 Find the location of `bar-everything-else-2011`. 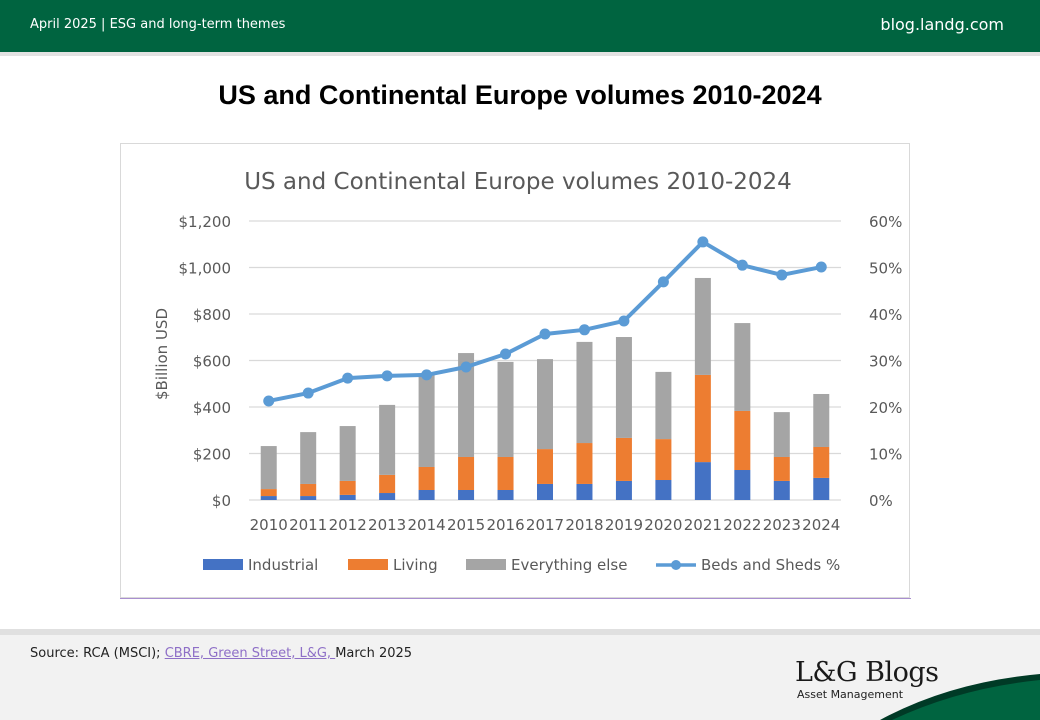

bar-everything-else-2011 is located at coordinates (308, 458).